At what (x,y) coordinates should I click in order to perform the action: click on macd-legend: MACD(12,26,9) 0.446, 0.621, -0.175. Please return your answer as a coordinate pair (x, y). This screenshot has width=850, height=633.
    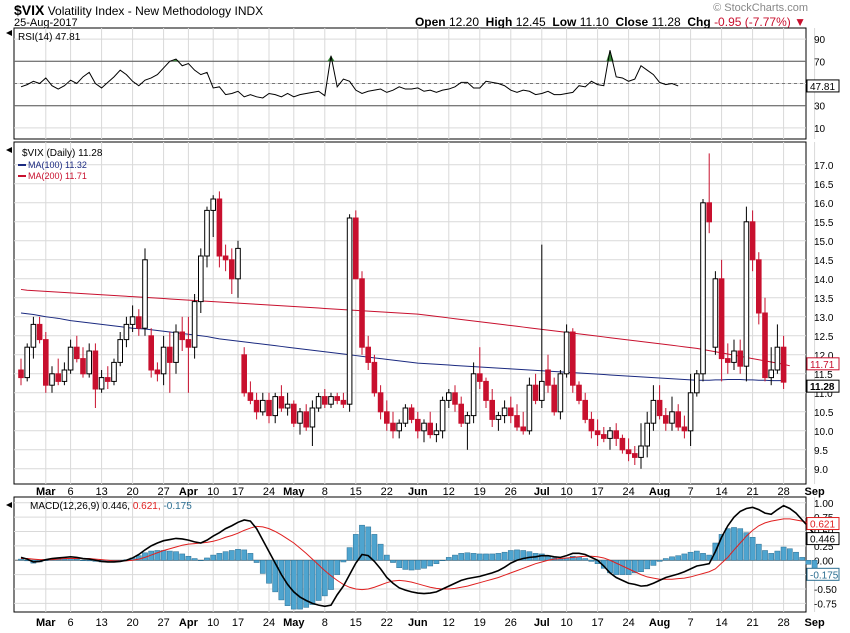
    Looking at the image, I should click on (111, 506).